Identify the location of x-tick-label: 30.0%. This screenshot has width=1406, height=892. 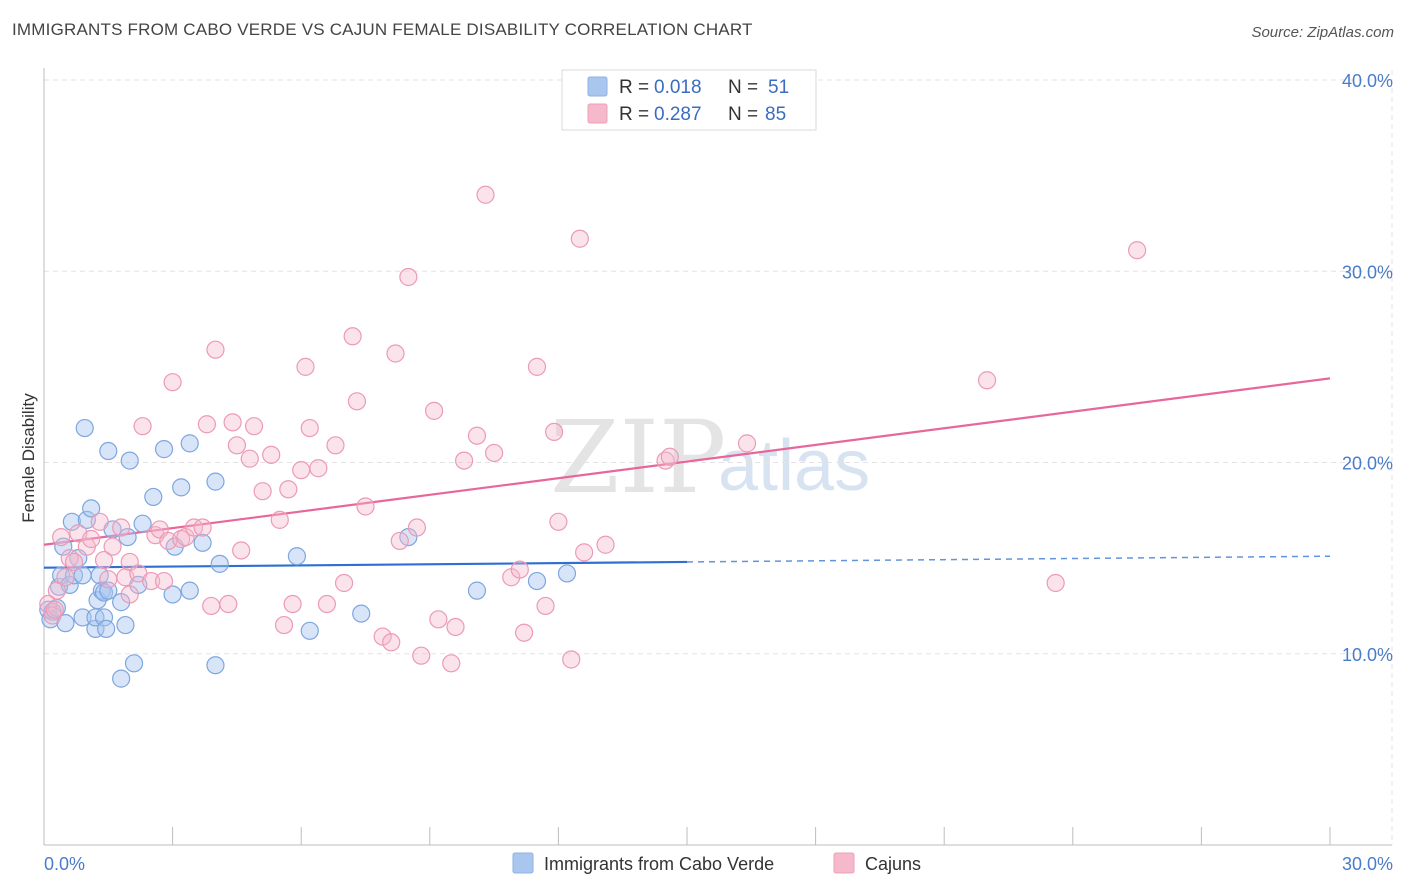
(1367, 864).